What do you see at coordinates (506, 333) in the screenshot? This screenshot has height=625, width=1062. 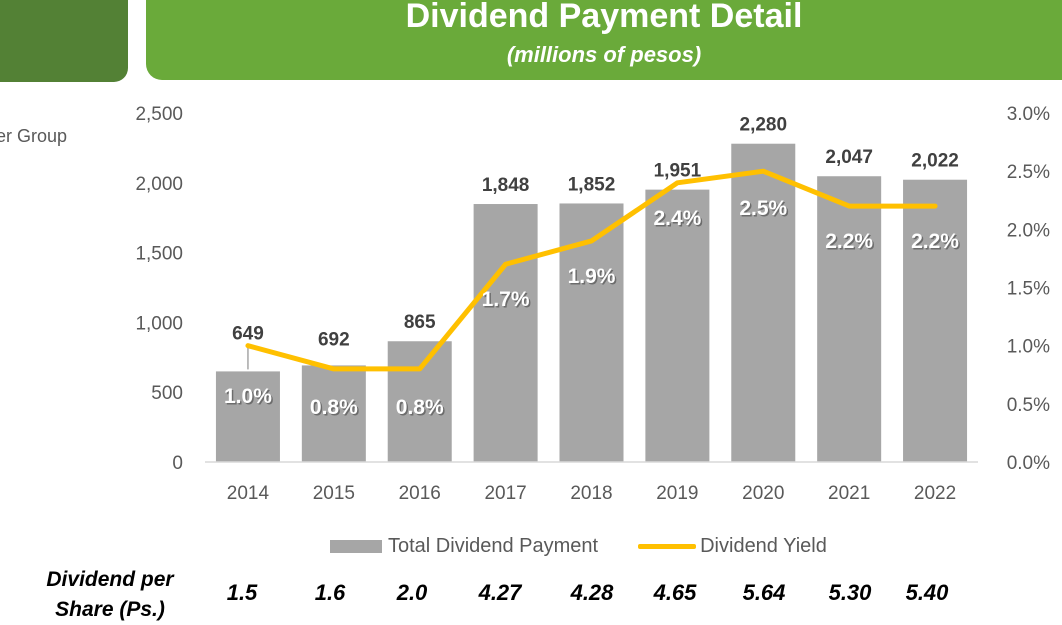 I see `bar-2017` at bounding box center [506, 333].